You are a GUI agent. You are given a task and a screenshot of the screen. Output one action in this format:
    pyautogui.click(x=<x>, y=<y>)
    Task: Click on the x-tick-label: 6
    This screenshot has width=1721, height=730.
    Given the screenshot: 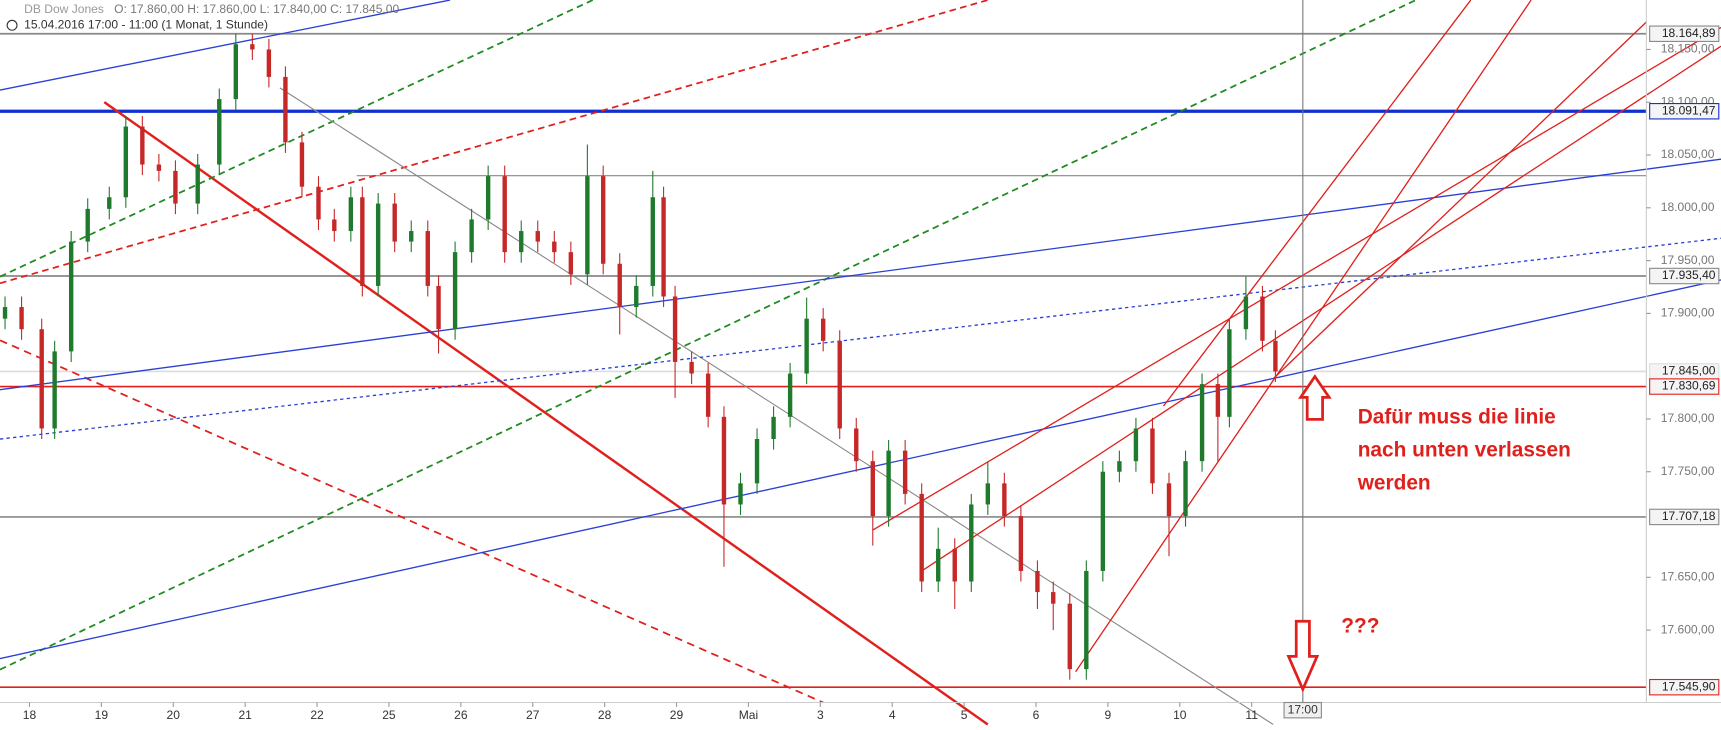 What is the action you would take?
    pyautogui.click(x=1036, y=715)
    